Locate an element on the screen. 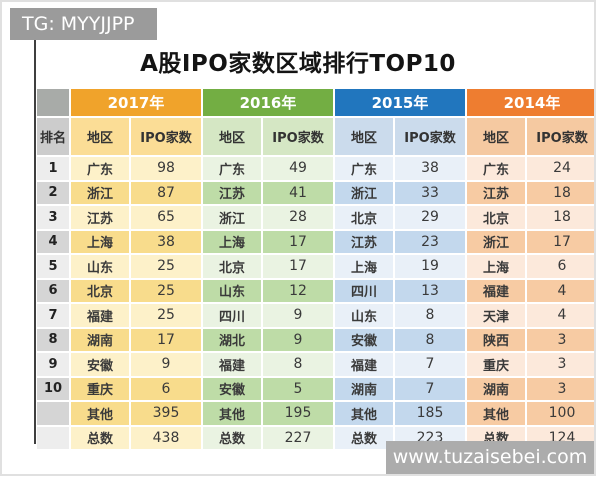  rank-cell: 4 is located at coordinates (53, 241).